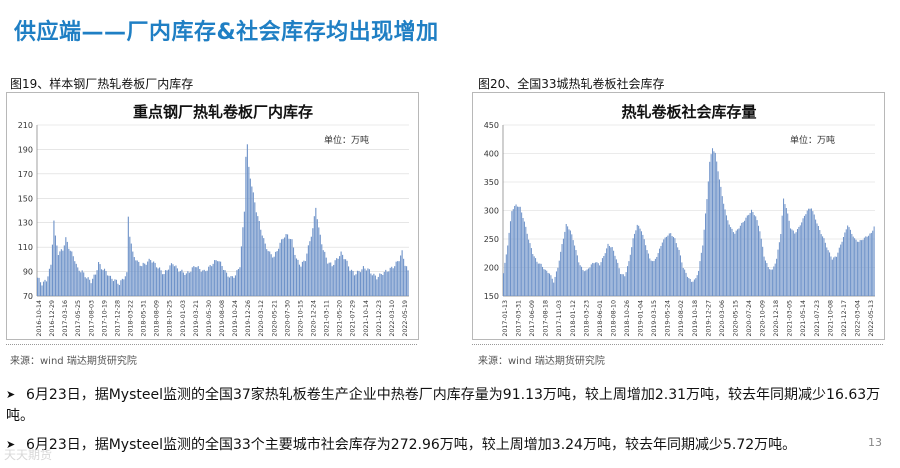 Image resolution: width=900 pixels, height=468 pixels. What do you see at coordinates (226, 32) in the screenshot?
I see `slide-title: 供应端——厂内库存&社会库存均出现增加` at bounding box center [226, 32].